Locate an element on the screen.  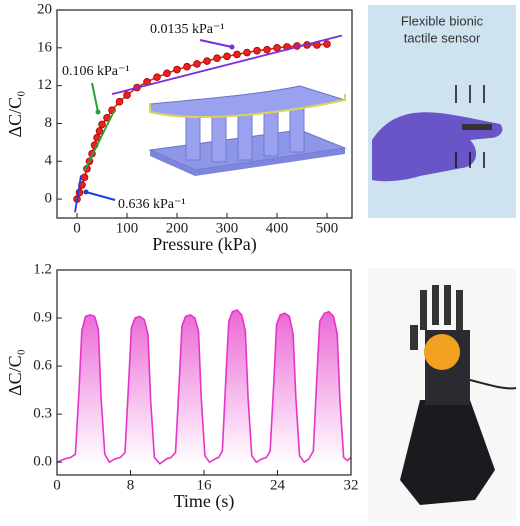
sensor-photo: Flexible bionic tactile sensor is located at coordinates (442, 111).